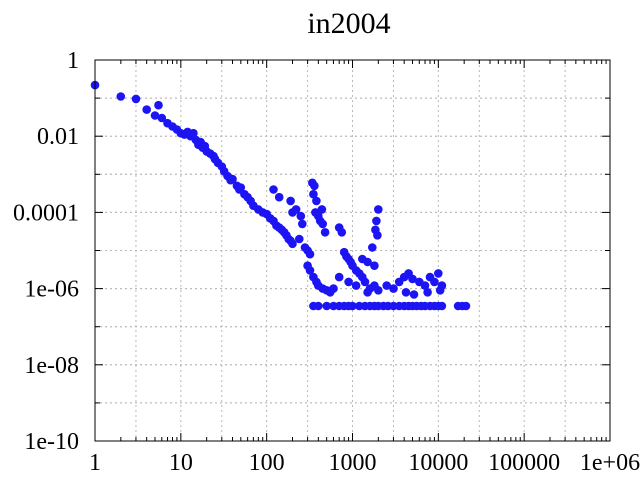  I want to click on y-tick-label: 1e-06, so click(51, 290).